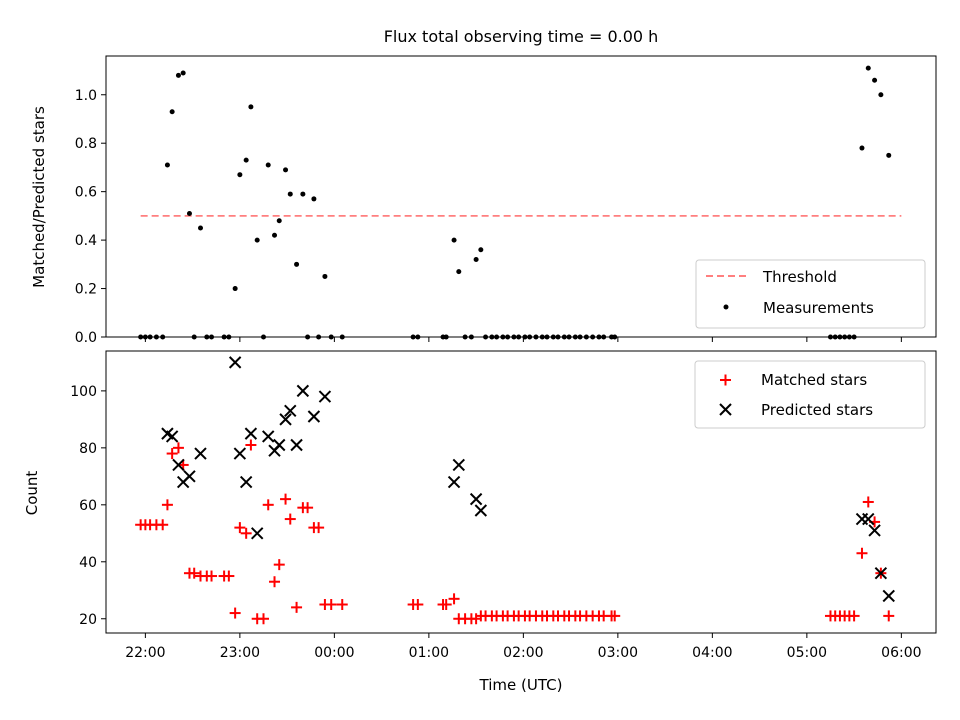 This screenshot has height=720, width=960. What do you see at coordinates (799, 277) in the screenshot?
I see `threshold-legend-label: Threshold` at bounding box center [799, 277].